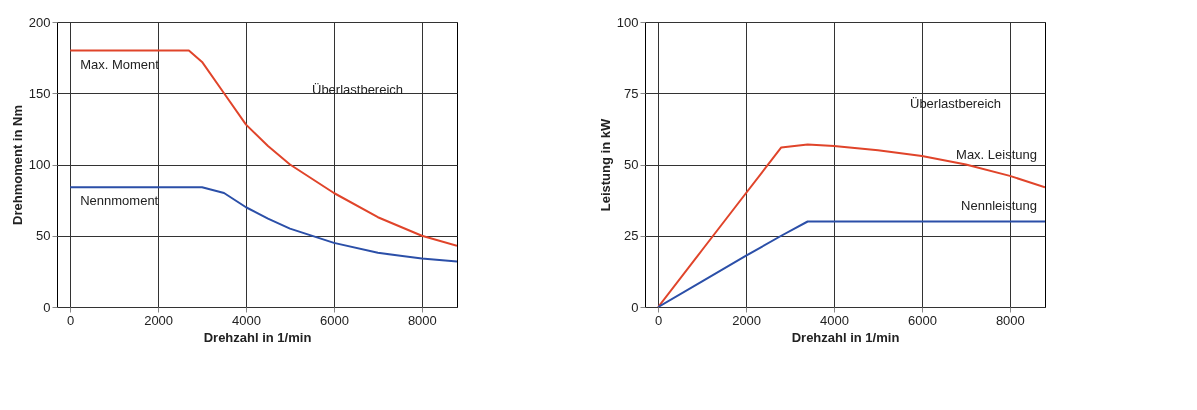  What do you see at coordinates (605, 165) in the screenshot?
I see `y-axis-title: Leistung in kW` at bounding box center [605, 165].